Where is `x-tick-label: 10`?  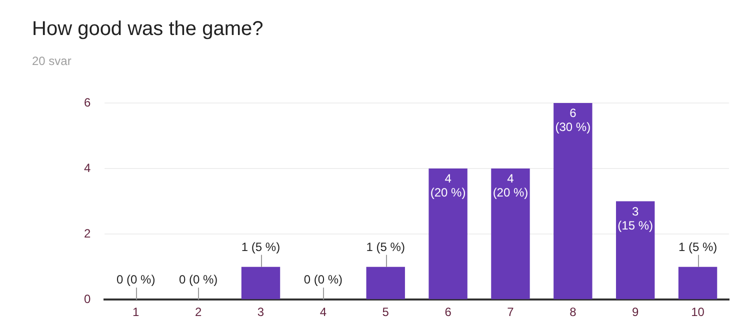
x-tick-label: 10 is located at coordinates (698, 312).